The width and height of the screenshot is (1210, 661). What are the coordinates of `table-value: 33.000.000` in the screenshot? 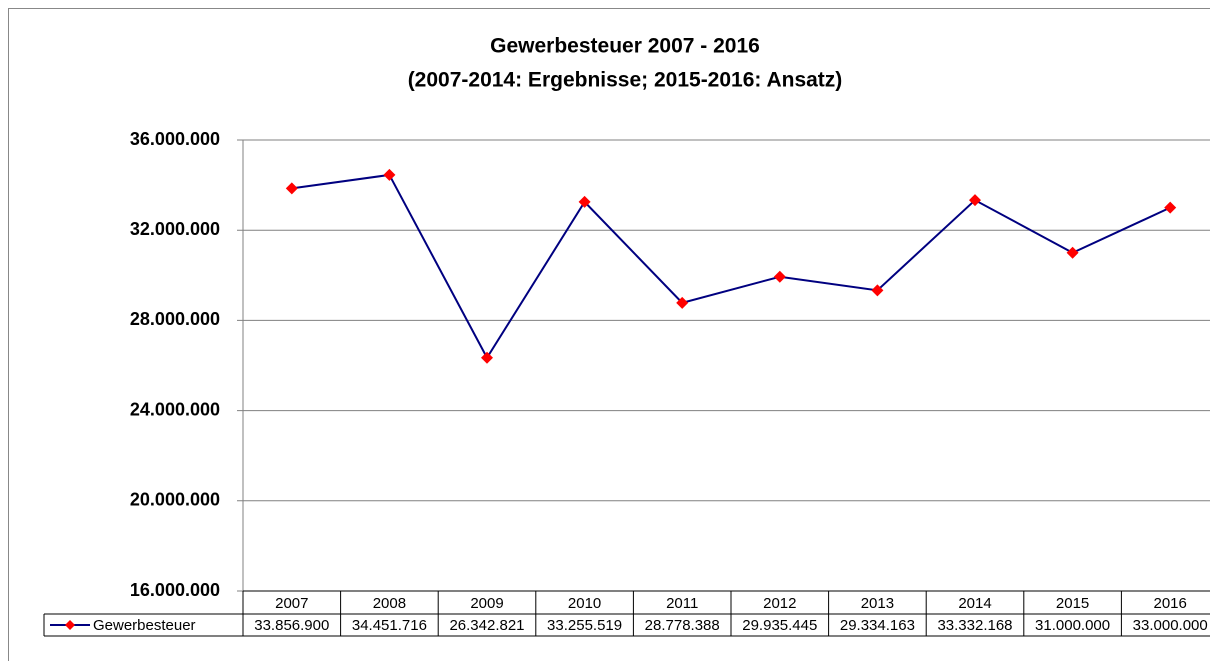 It's located at (1170, 625).